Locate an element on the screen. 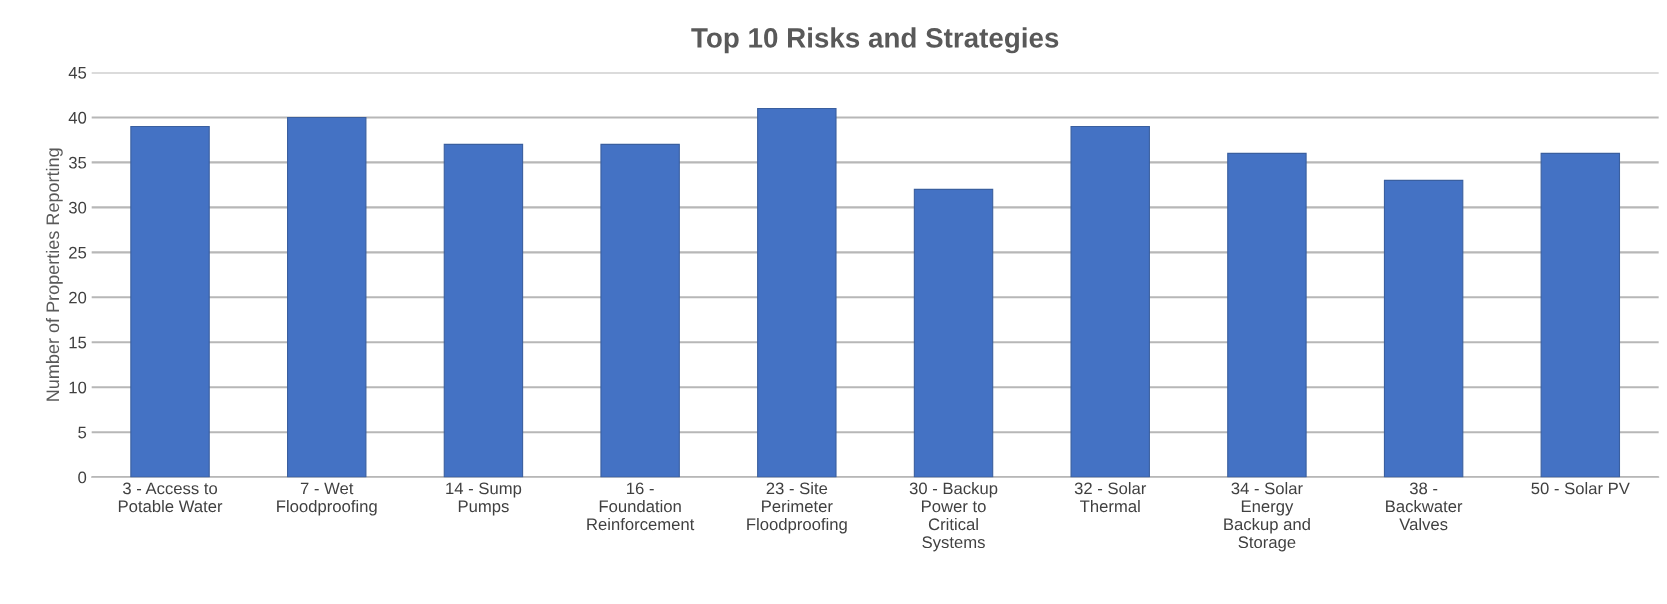 The height and width of the screenshot is (604, 1667). chart-title: Top 10 Risks and Strategies is located at coordinates (875, 40).